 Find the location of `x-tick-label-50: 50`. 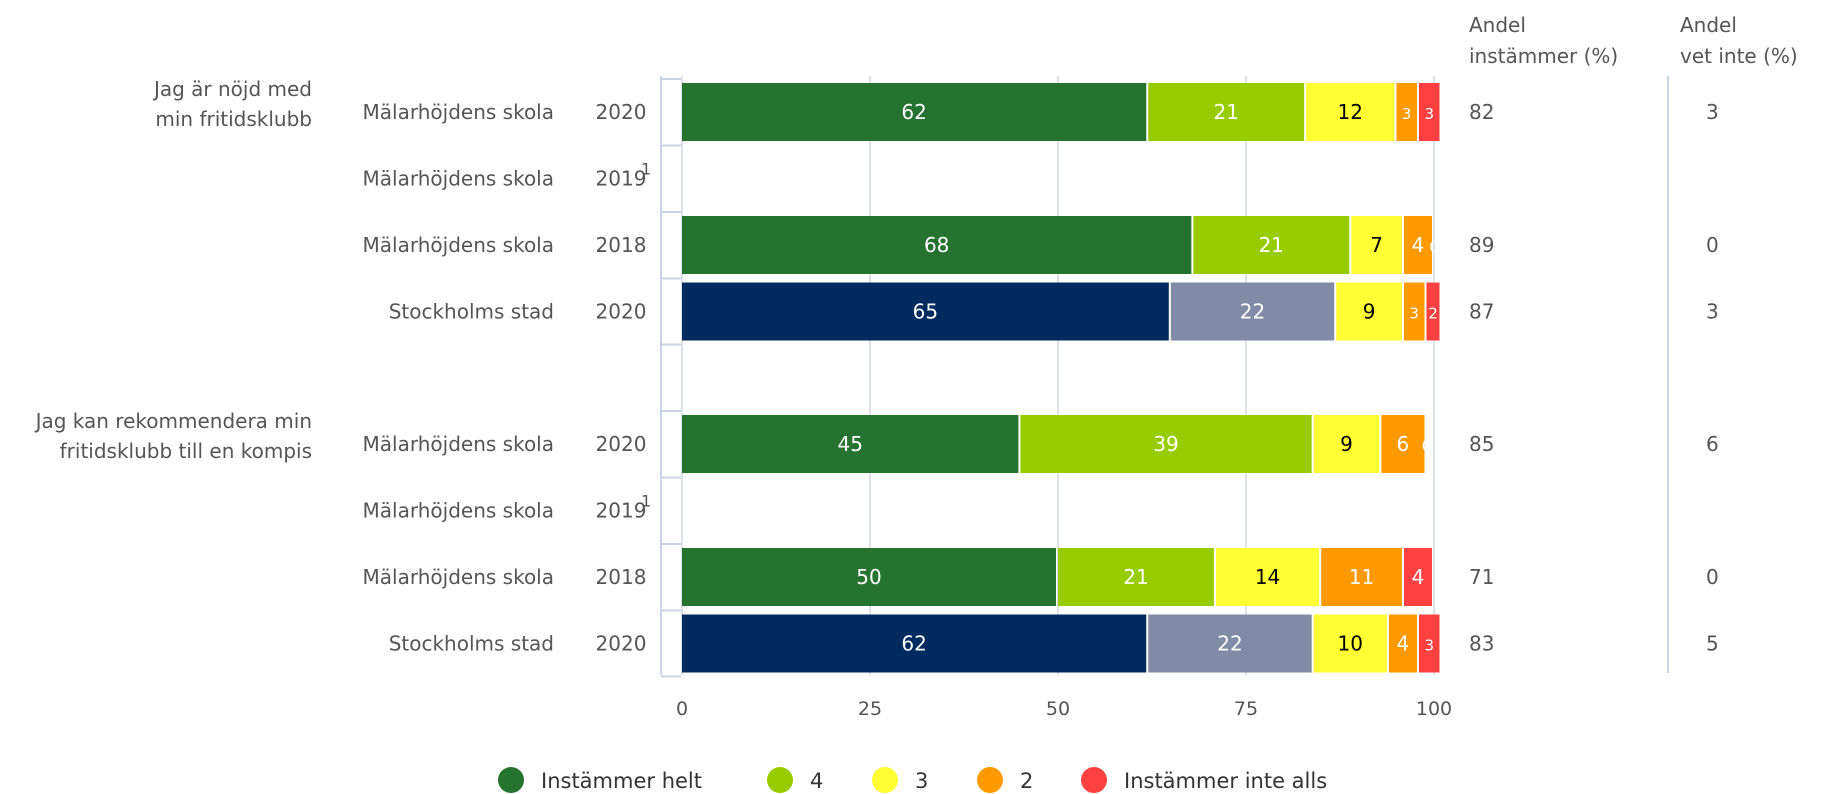

x-tick-label-50: 50 is located at coordinates (1058, 709).